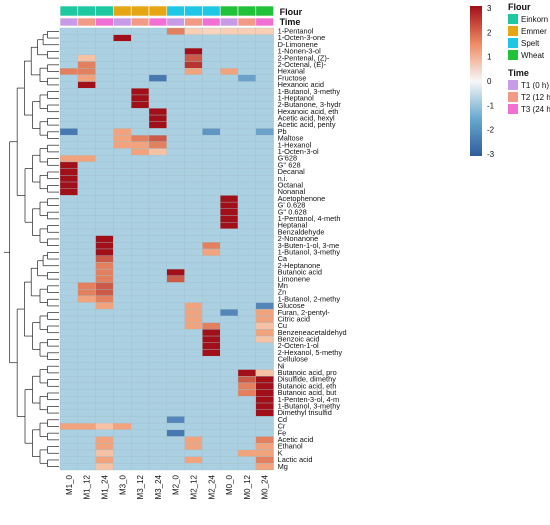  I want to click on row-label: Dimethyl trisulfid, so click(305, 412).